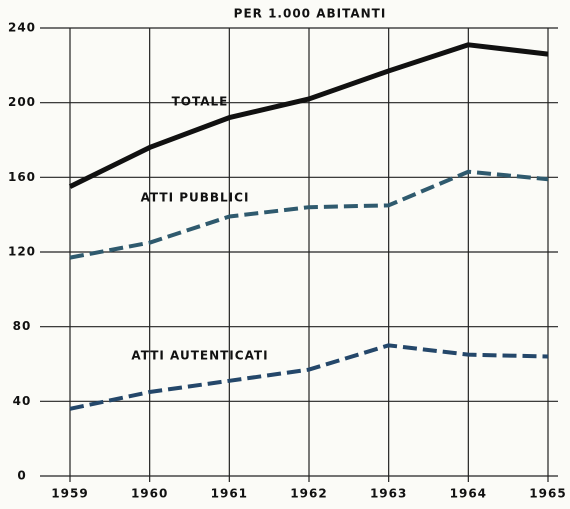  What do you see at coordinates (309, 377) in the screenshot?
I see `series-line` at bounding box center [309, 377].